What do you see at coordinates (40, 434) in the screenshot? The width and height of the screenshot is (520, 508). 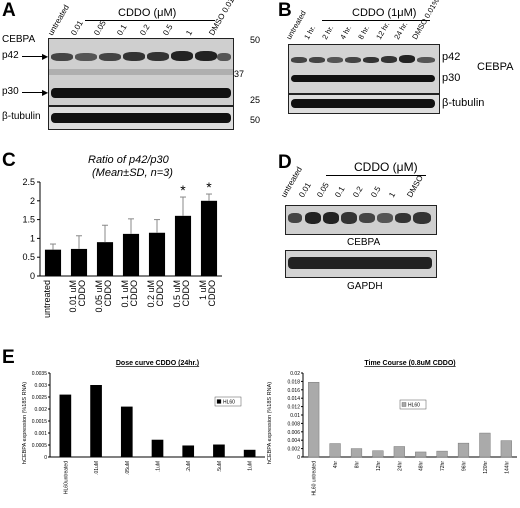 I see `y-tick-label: 0.001` at bounding box center [40, 434].